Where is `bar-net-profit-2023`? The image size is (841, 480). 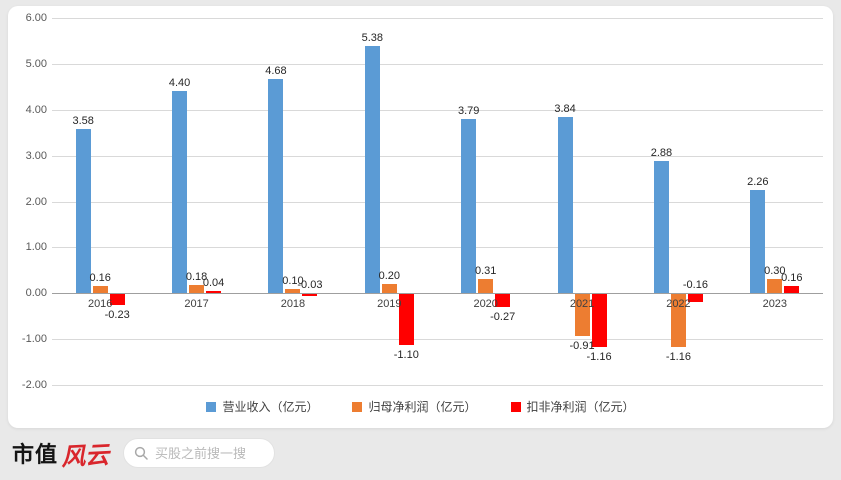 bar-net-profit-2023 is located at coordinates (775, 286).